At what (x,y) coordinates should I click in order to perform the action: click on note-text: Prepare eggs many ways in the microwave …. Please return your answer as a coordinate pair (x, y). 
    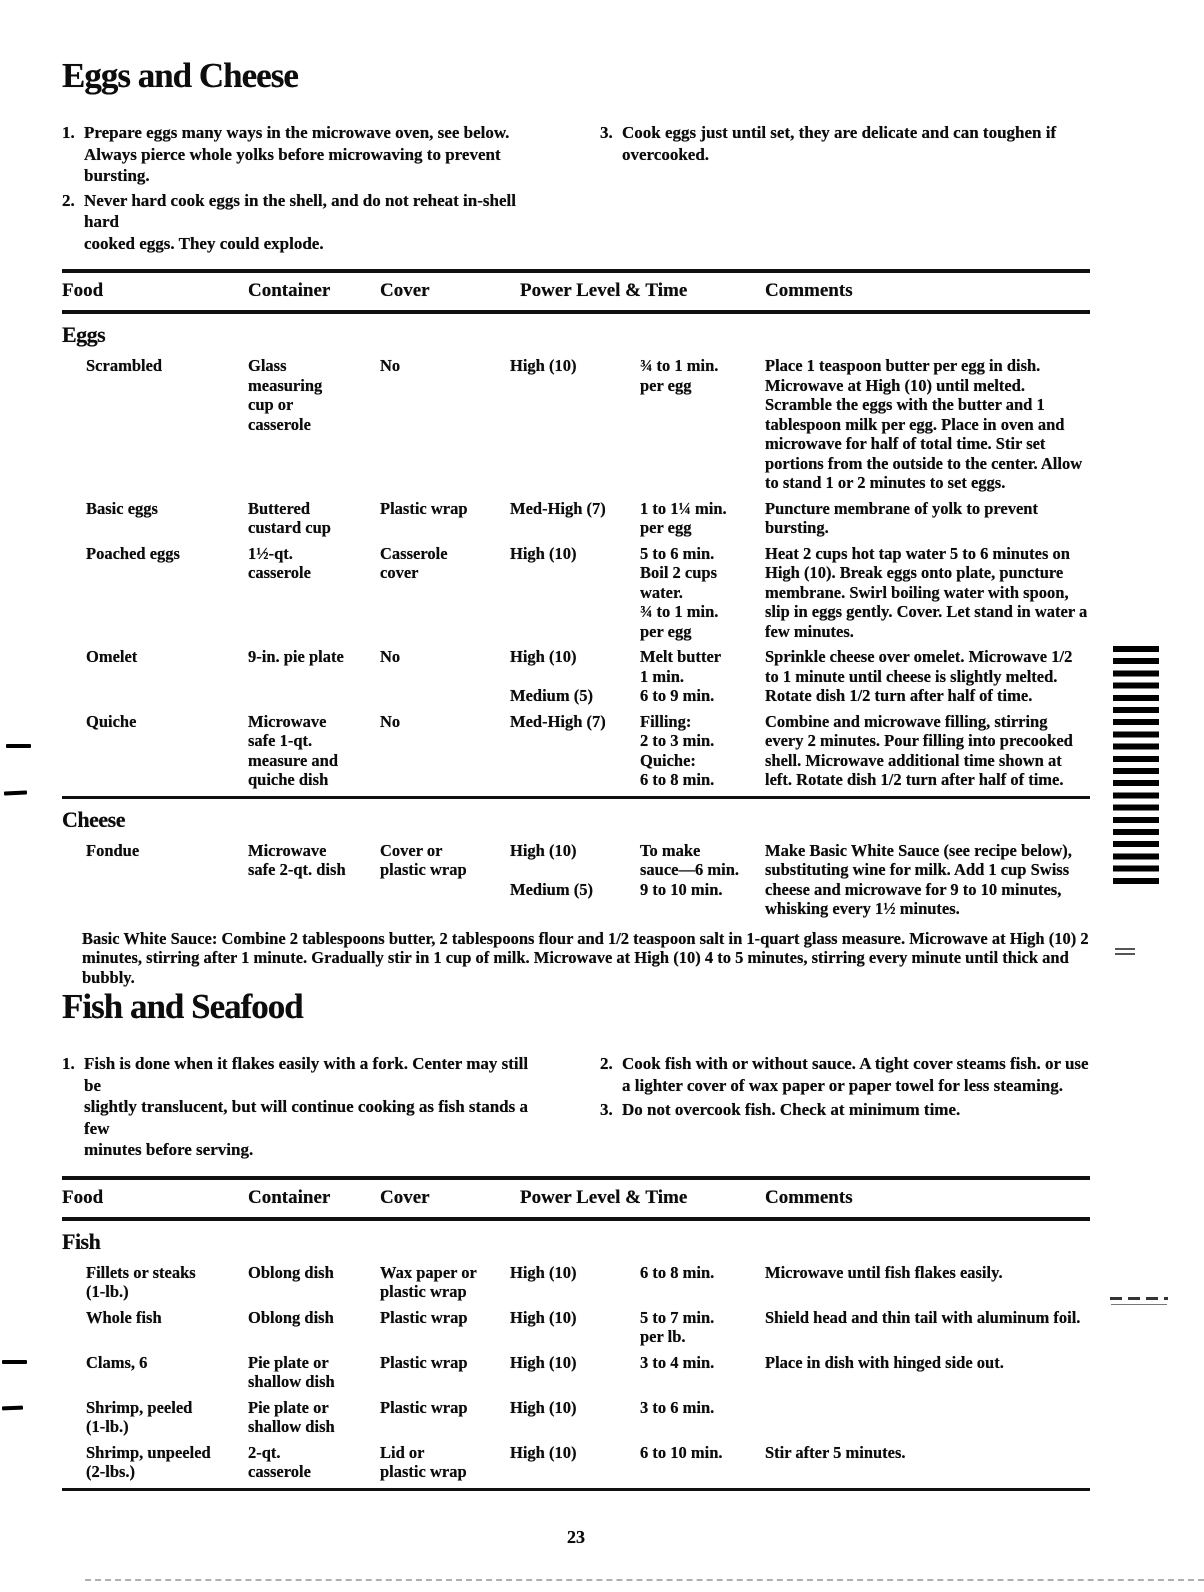
    Looking at the image, I should click on (297, 154).